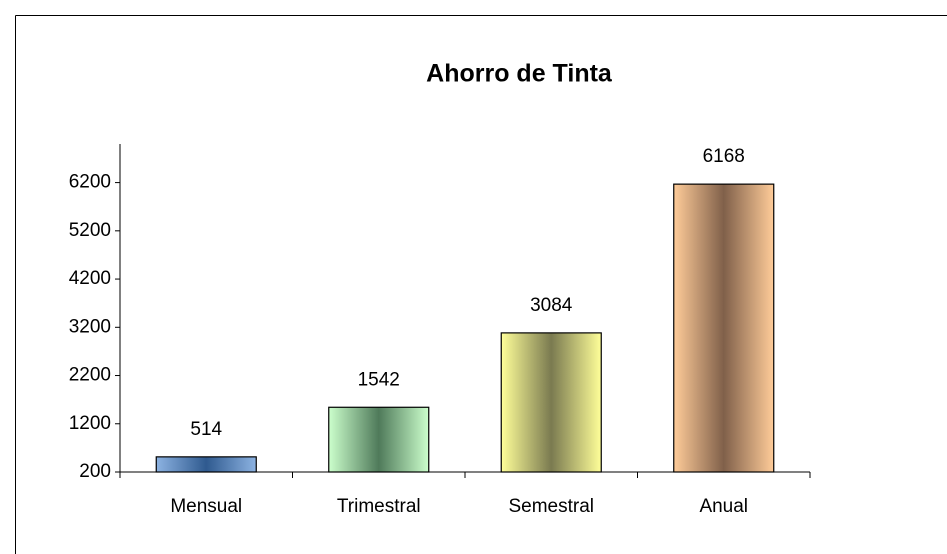 The width and height of the screenshot is (947, 554). Describe the element at coordinates (519, 74) in the screenshot. I see `chart-title: Ahorro de Tinta` at that location.